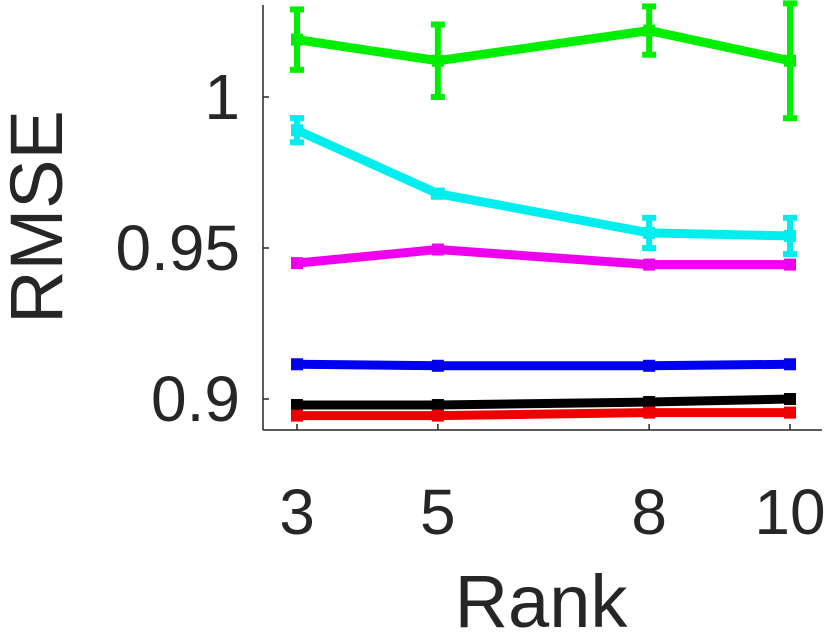 The image size is (830, 637). What do you see at coordinates (195, 399) in the screenshot?
I see `y-tick-label: 0.9` at bounding box center [195, 399].